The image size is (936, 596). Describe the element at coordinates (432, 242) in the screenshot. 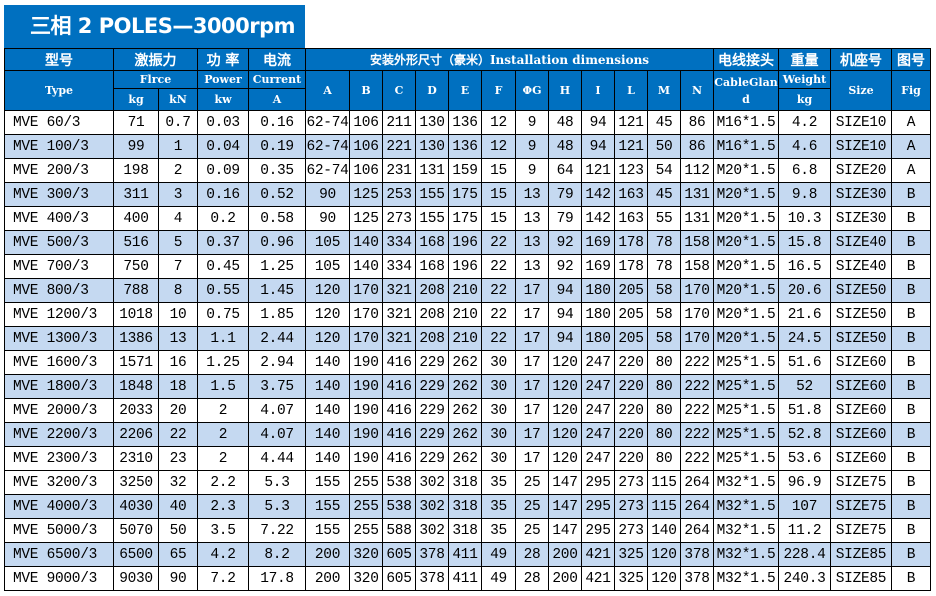

I see `table-cell: 168` at that location.